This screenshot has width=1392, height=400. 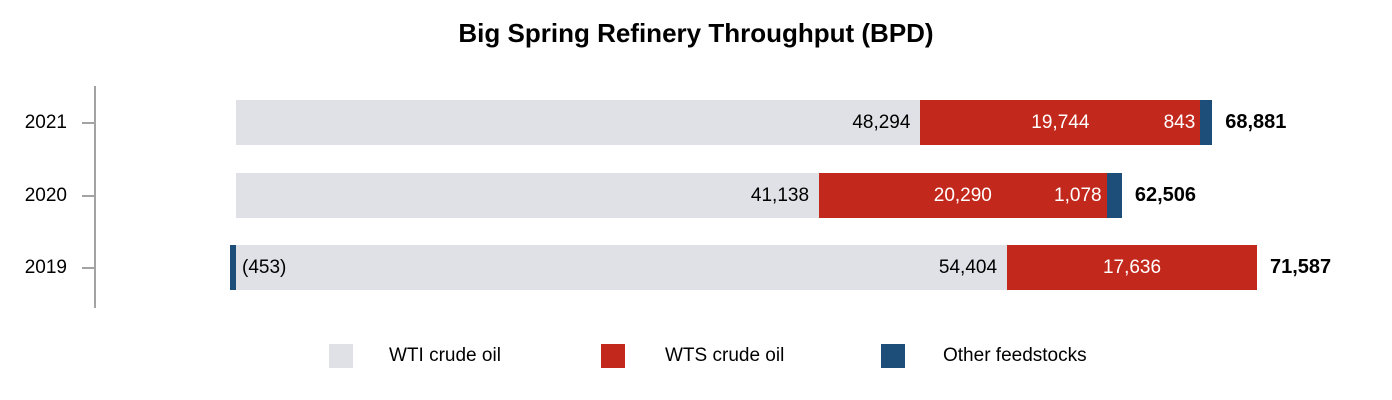 I want to click on legend-label-wts-crude-oil: WTS crude oil, so click(x=725, y=355).